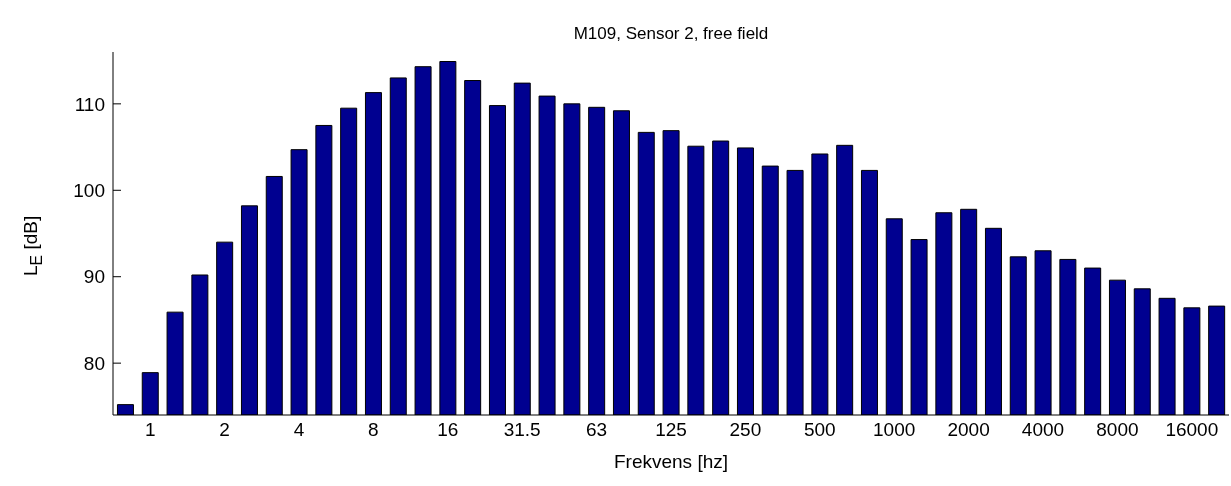 The height and width of the screenshot is (486, 1231). I want to click on x-tick-label: 8000, so click(1117, 430).